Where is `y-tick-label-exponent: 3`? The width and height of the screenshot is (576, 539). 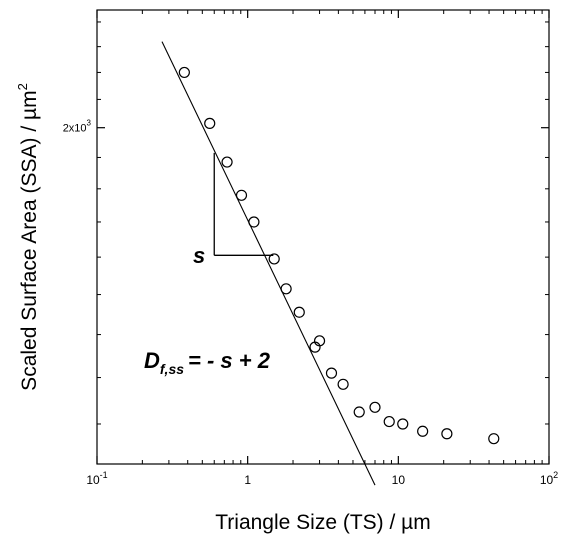 y-tick-label-exponent: 3 is located at coordinates (89, 123).